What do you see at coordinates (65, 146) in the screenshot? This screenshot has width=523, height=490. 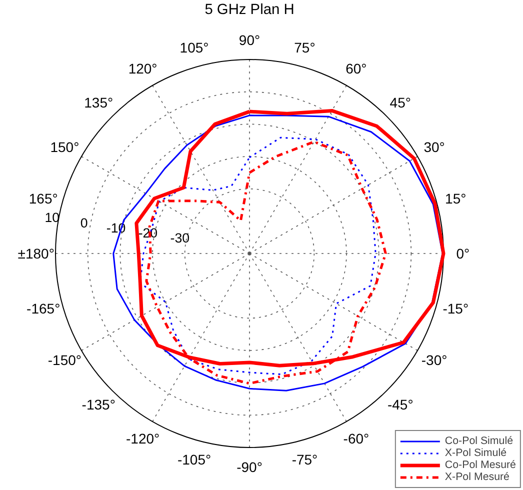 I see `spoke-label: 150°` at bounding box center [65, 146].